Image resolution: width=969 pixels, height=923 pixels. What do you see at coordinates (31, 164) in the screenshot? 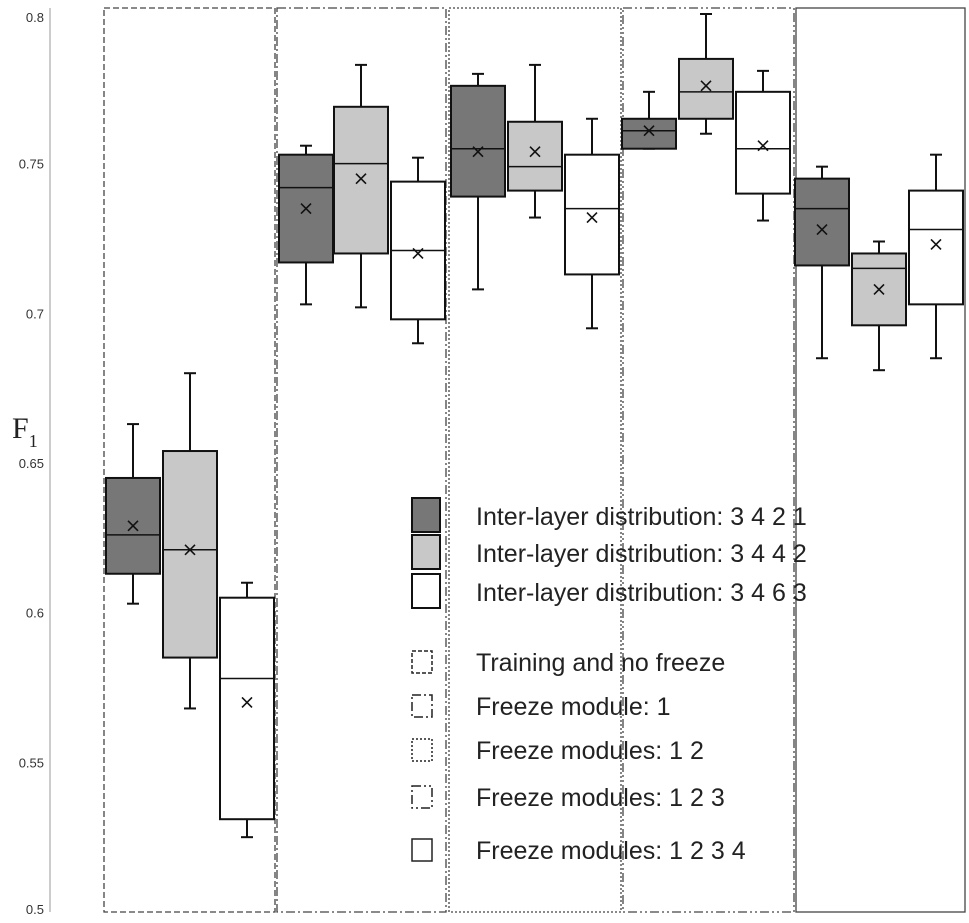
I see `y-tick-label: 0.75` at bounding box center [31, 164].